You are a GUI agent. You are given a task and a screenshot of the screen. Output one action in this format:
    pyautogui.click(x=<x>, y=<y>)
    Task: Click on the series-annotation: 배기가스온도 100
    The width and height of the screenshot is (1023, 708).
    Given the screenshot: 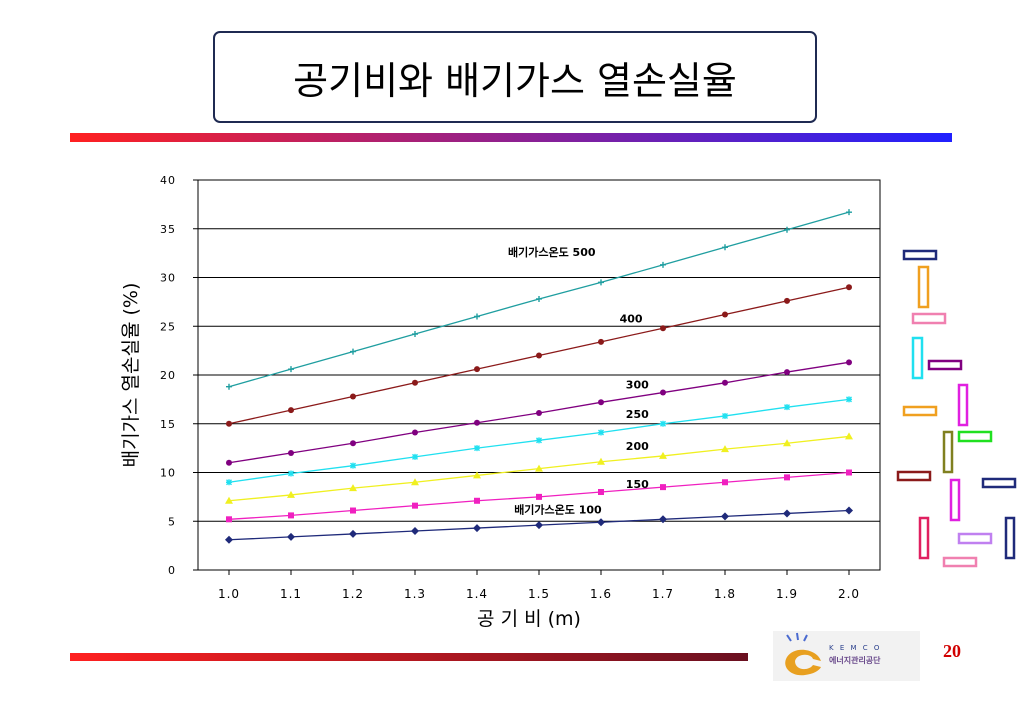 What is the action you would take?
    pyautogui.click(x=558, y=509)
    